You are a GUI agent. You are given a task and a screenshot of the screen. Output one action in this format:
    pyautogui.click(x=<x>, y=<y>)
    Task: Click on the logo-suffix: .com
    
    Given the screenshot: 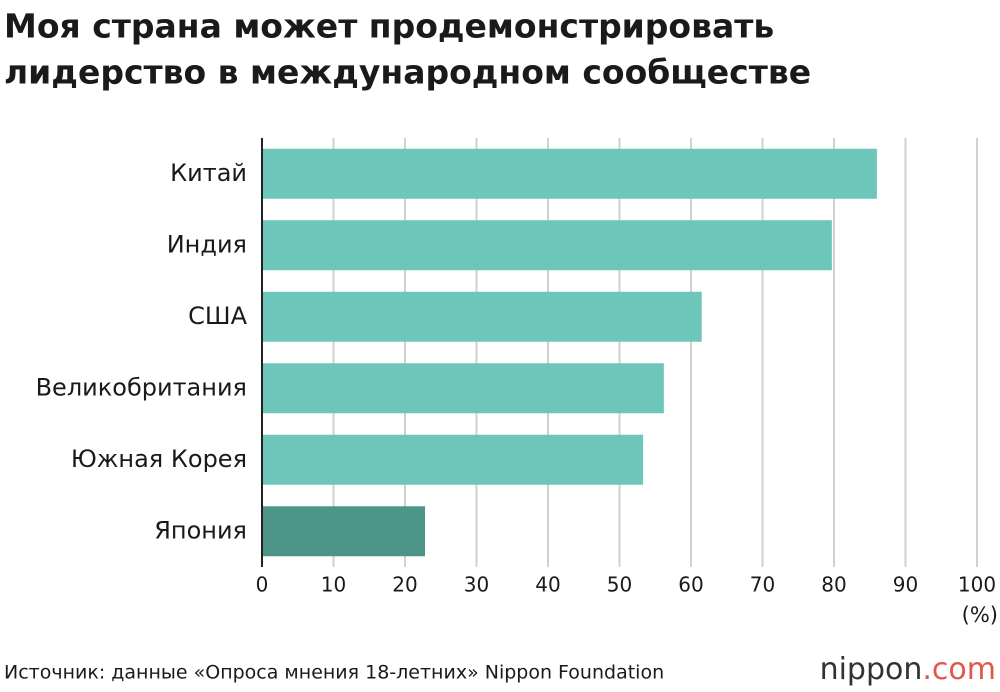 What is the action you would take?
    pyautogui.click(x=959, y=669)
    